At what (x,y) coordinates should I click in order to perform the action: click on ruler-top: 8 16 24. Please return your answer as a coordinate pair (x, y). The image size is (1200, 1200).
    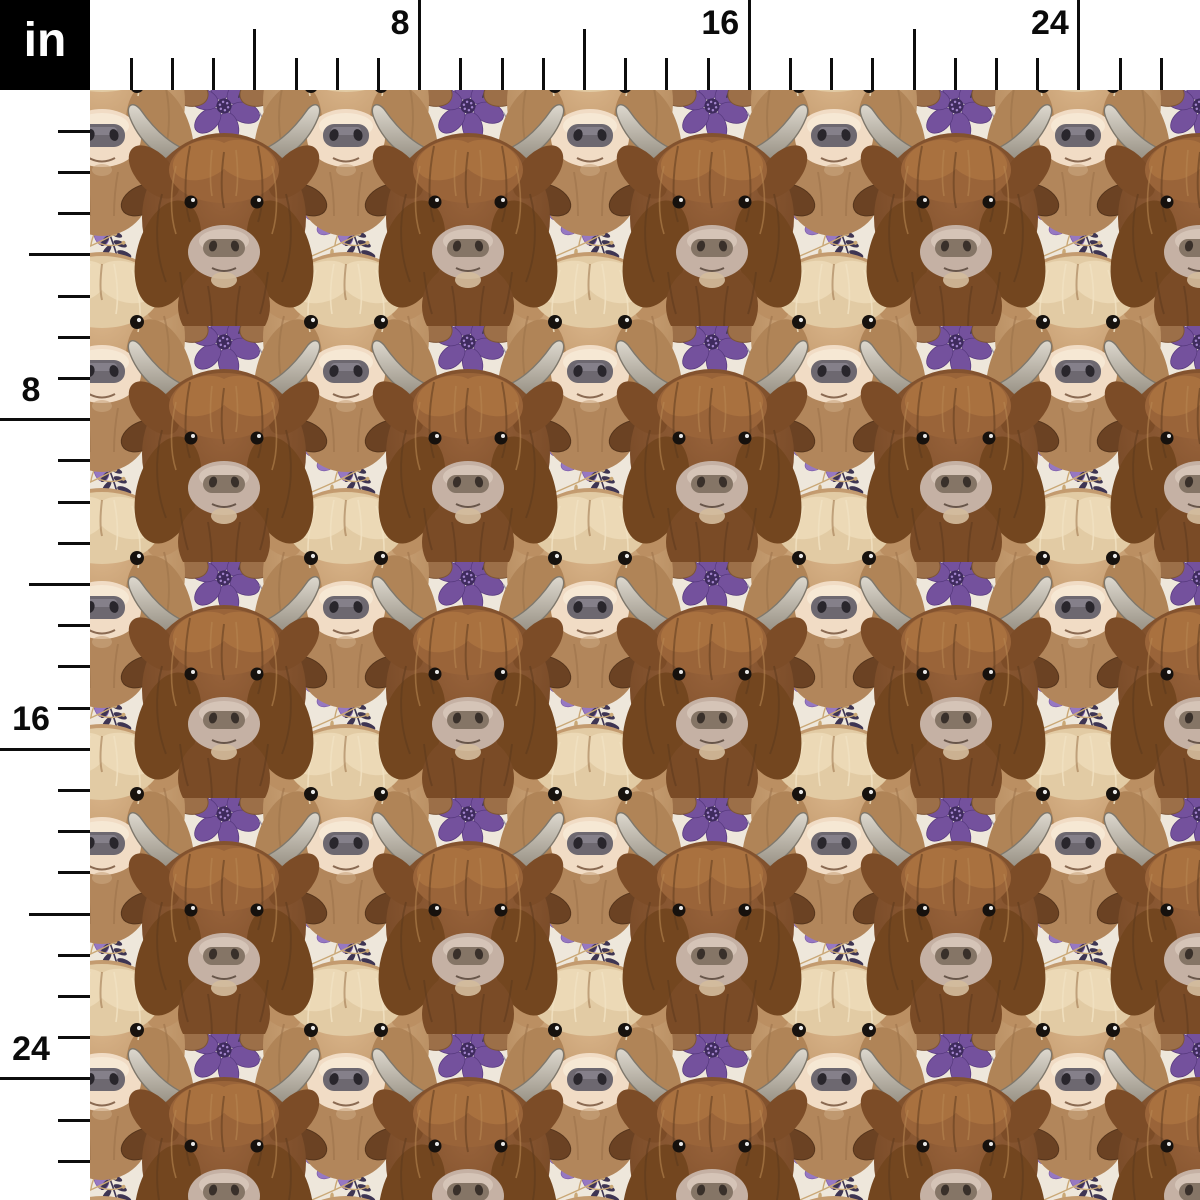
    Looking at the image, I should click on (600, 45).